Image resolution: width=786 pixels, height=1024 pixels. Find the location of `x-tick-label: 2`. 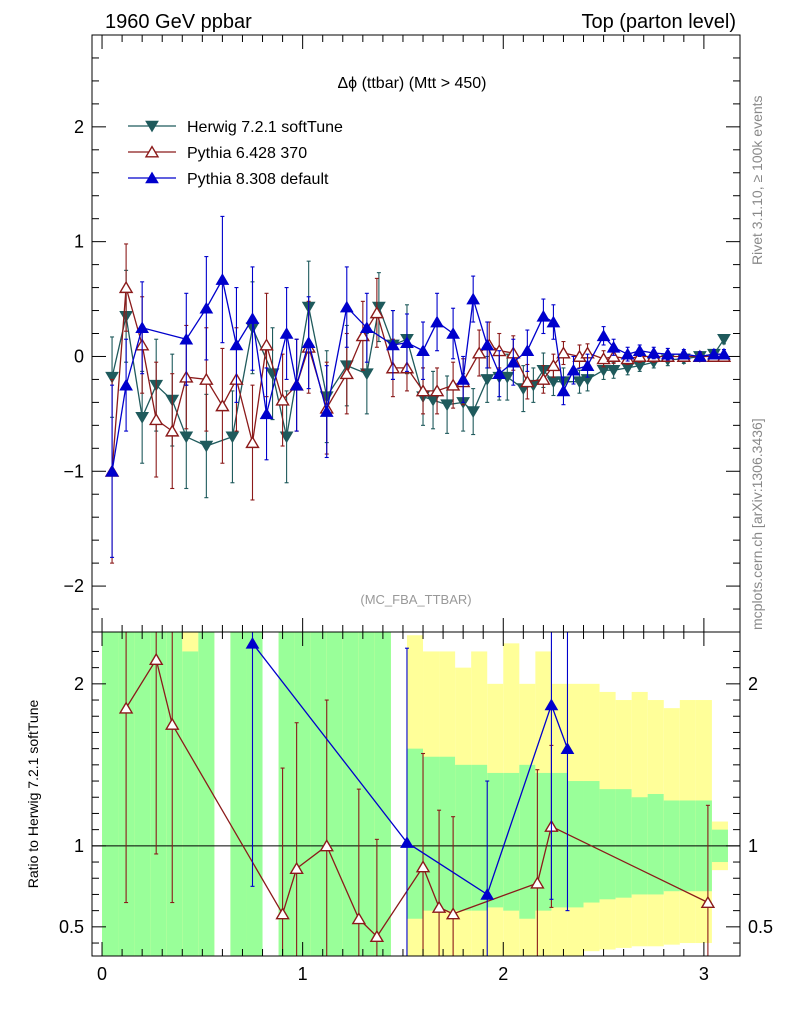

x-tick-label: 2 is located at coordinates (503, 974).